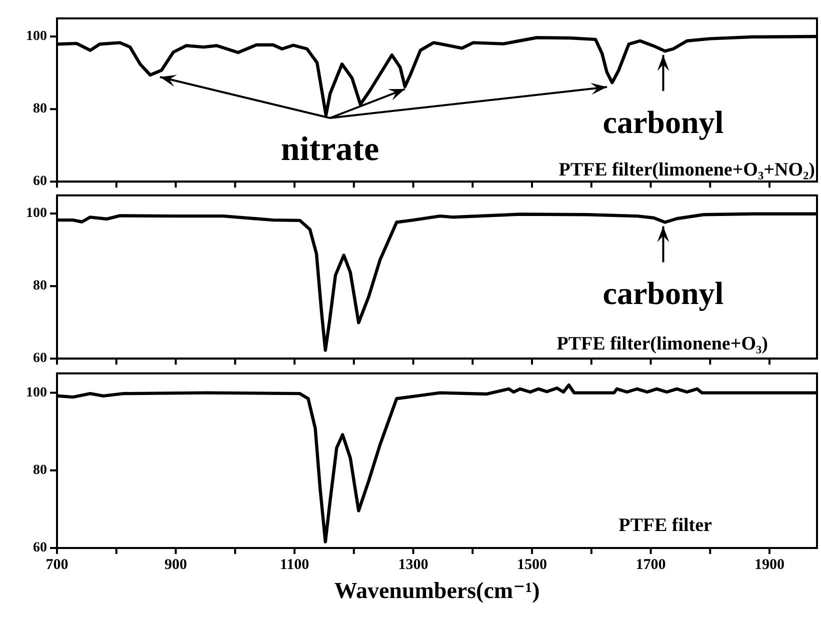  Describe the element at coordinates (437, 591) in the screenshot. I see `x-axis-title: Wavenumbers(cm⁻¹)` at that location.